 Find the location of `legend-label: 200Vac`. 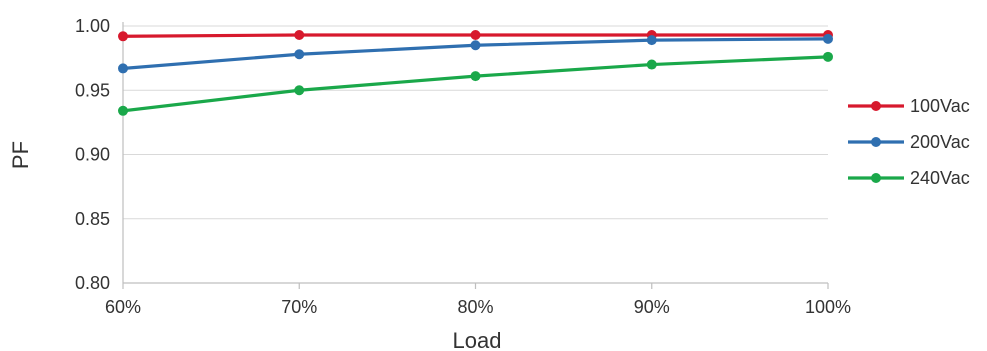

legend-label: 200Vac is located at coordinates (940, 142).